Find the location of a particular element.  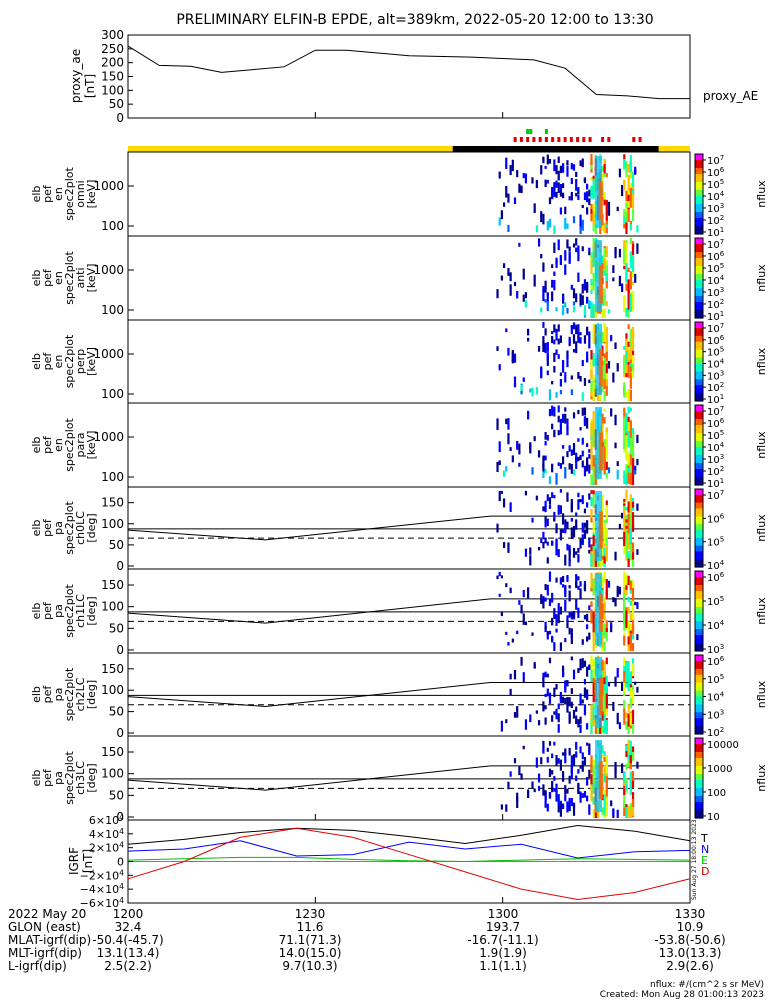

spectrogram-peak is located at coordinates (600, 613).